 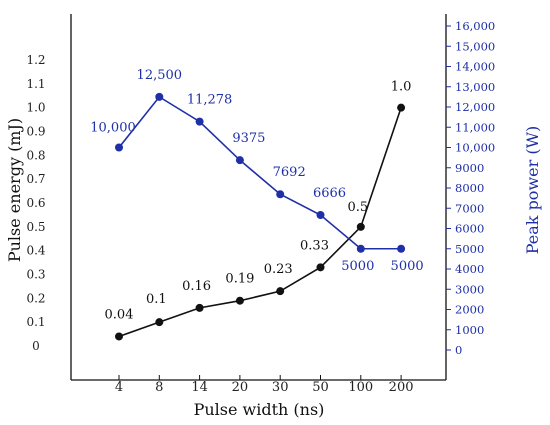 What do you see at coordinates (357, 207) in the screenshot?
I see `pulse-energy-data-label: 0.5` at bounding box center [357, 207].